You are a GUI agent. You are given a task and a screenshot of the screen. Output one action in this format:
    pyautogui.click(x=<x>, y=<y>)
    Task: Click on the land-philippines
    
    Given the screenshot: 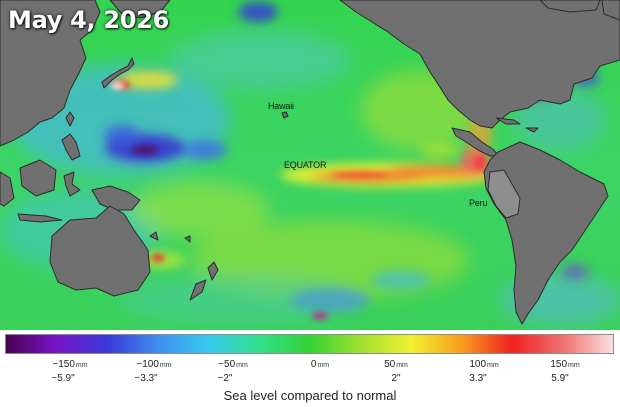 What is the action you would take?
    pyautogui.click(x=71, y=136)
    